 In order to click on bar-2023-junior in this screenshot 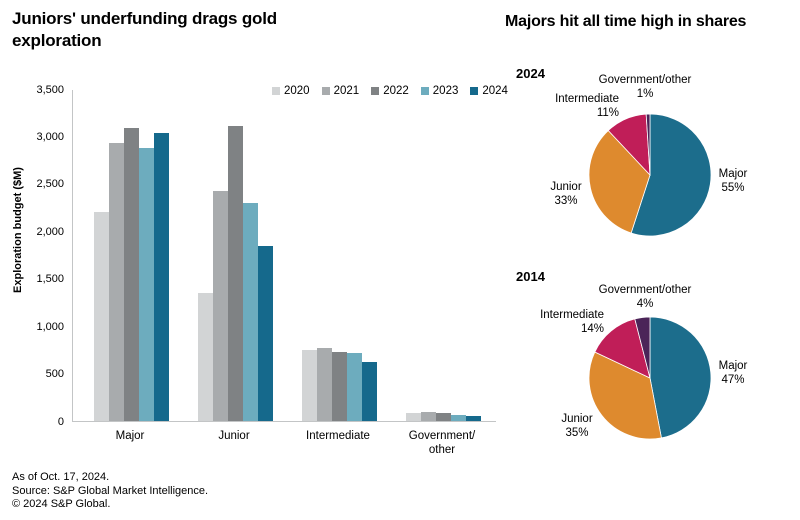, I will do `click(250, 311)`.